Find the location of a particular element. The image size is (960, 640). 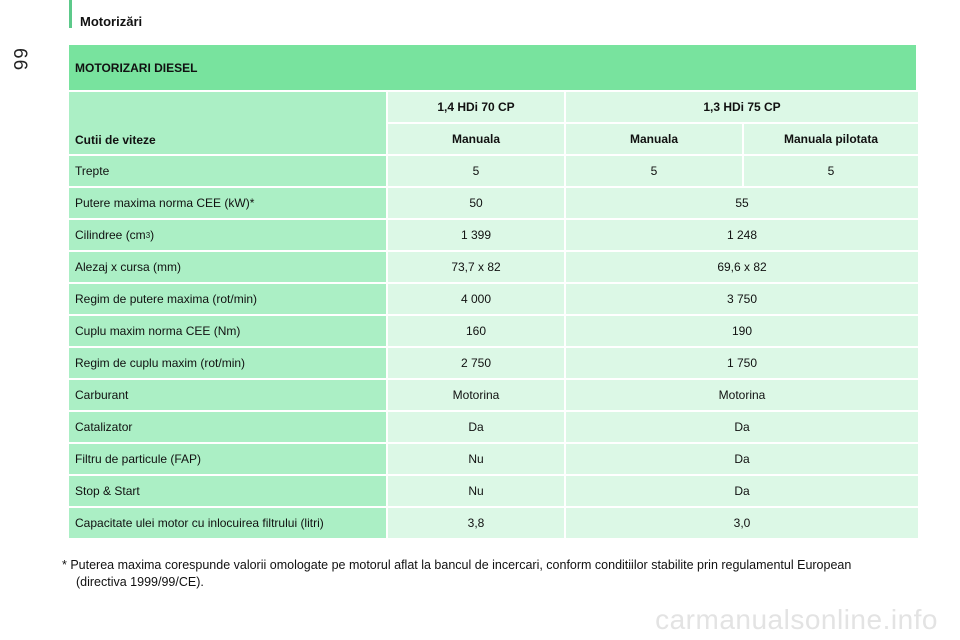

watermark: carmanualsonline.info is located at coordinates (796, 619).